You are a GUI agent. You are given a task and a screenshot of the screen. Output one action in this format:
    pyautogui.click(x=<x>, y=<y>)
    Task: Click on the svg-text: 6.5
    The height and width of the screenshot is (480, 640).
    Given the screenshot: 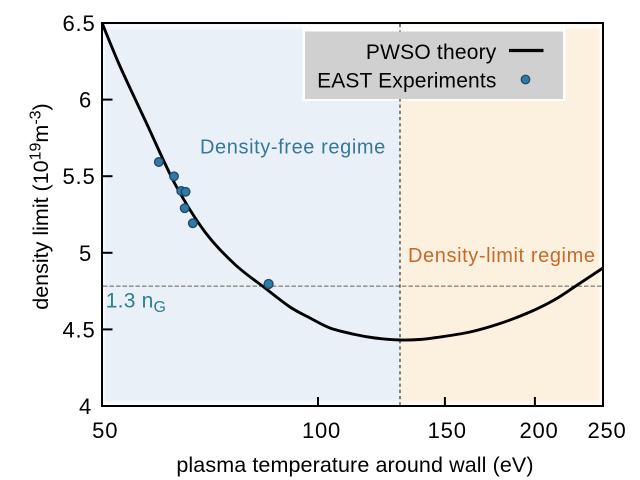 What is the action you would take?
    pyautogui.click(x=79, y=23)
    